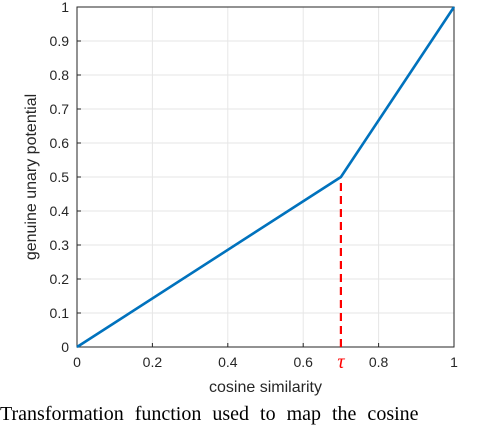  Describe the element at coordinates (60, 109) in the screenshot. I see `y-tick-label: 0.7` at that location.